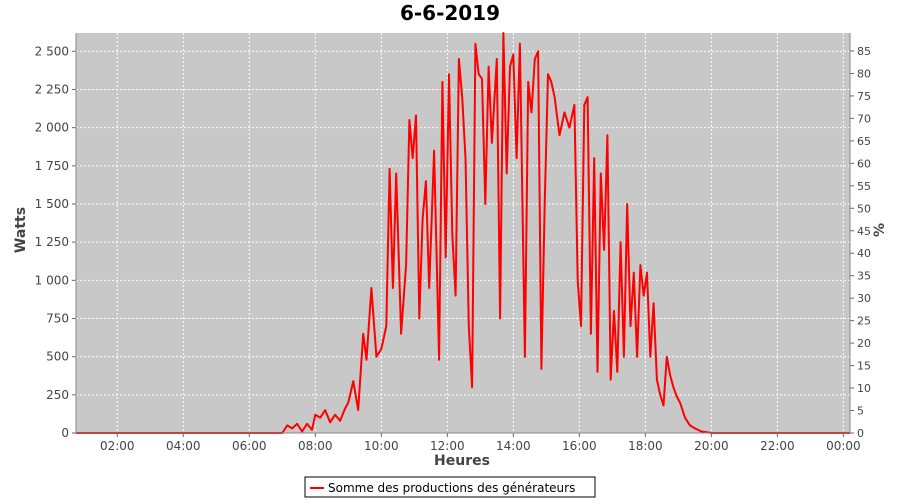 The height and width of the screenshot is (504, 900). What do you see at coordinates (864, 343) in the screenshot?
I see `y2-tick-label: 20` at bounding box center [864, 343].